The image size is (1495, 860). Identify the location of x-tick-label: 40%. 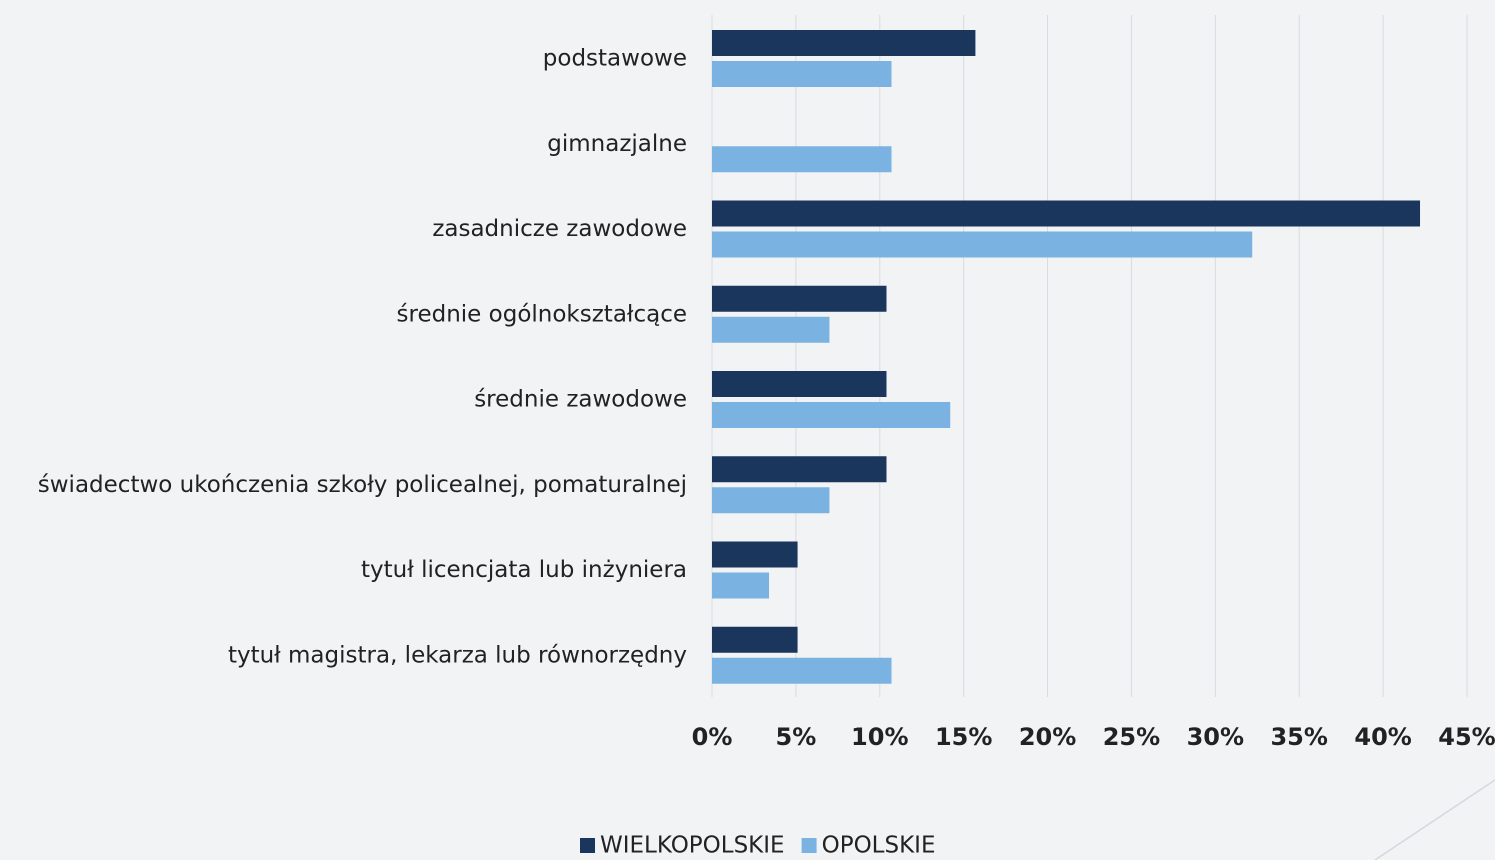
(1382, 737).